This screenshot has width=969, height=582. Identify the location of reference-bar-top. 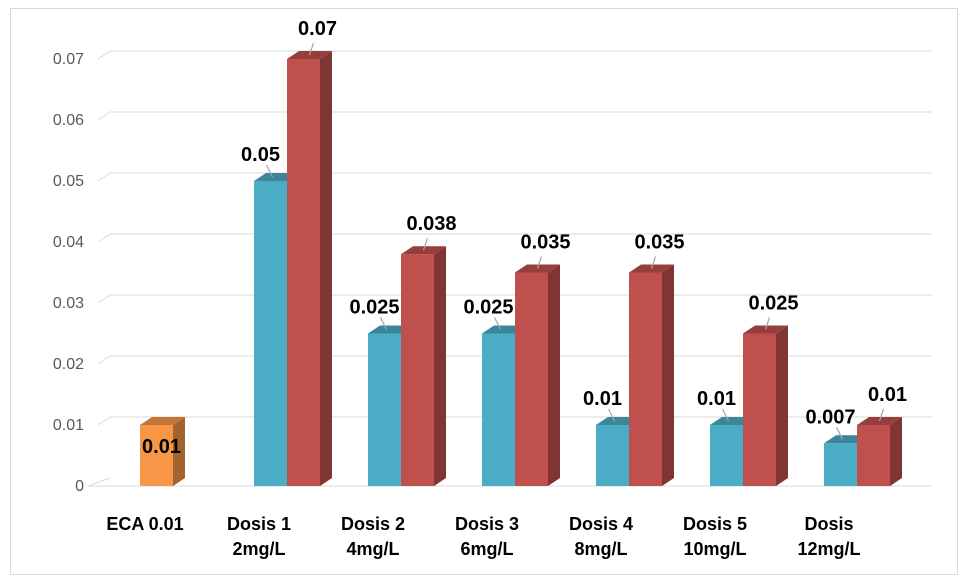
(162, 421).